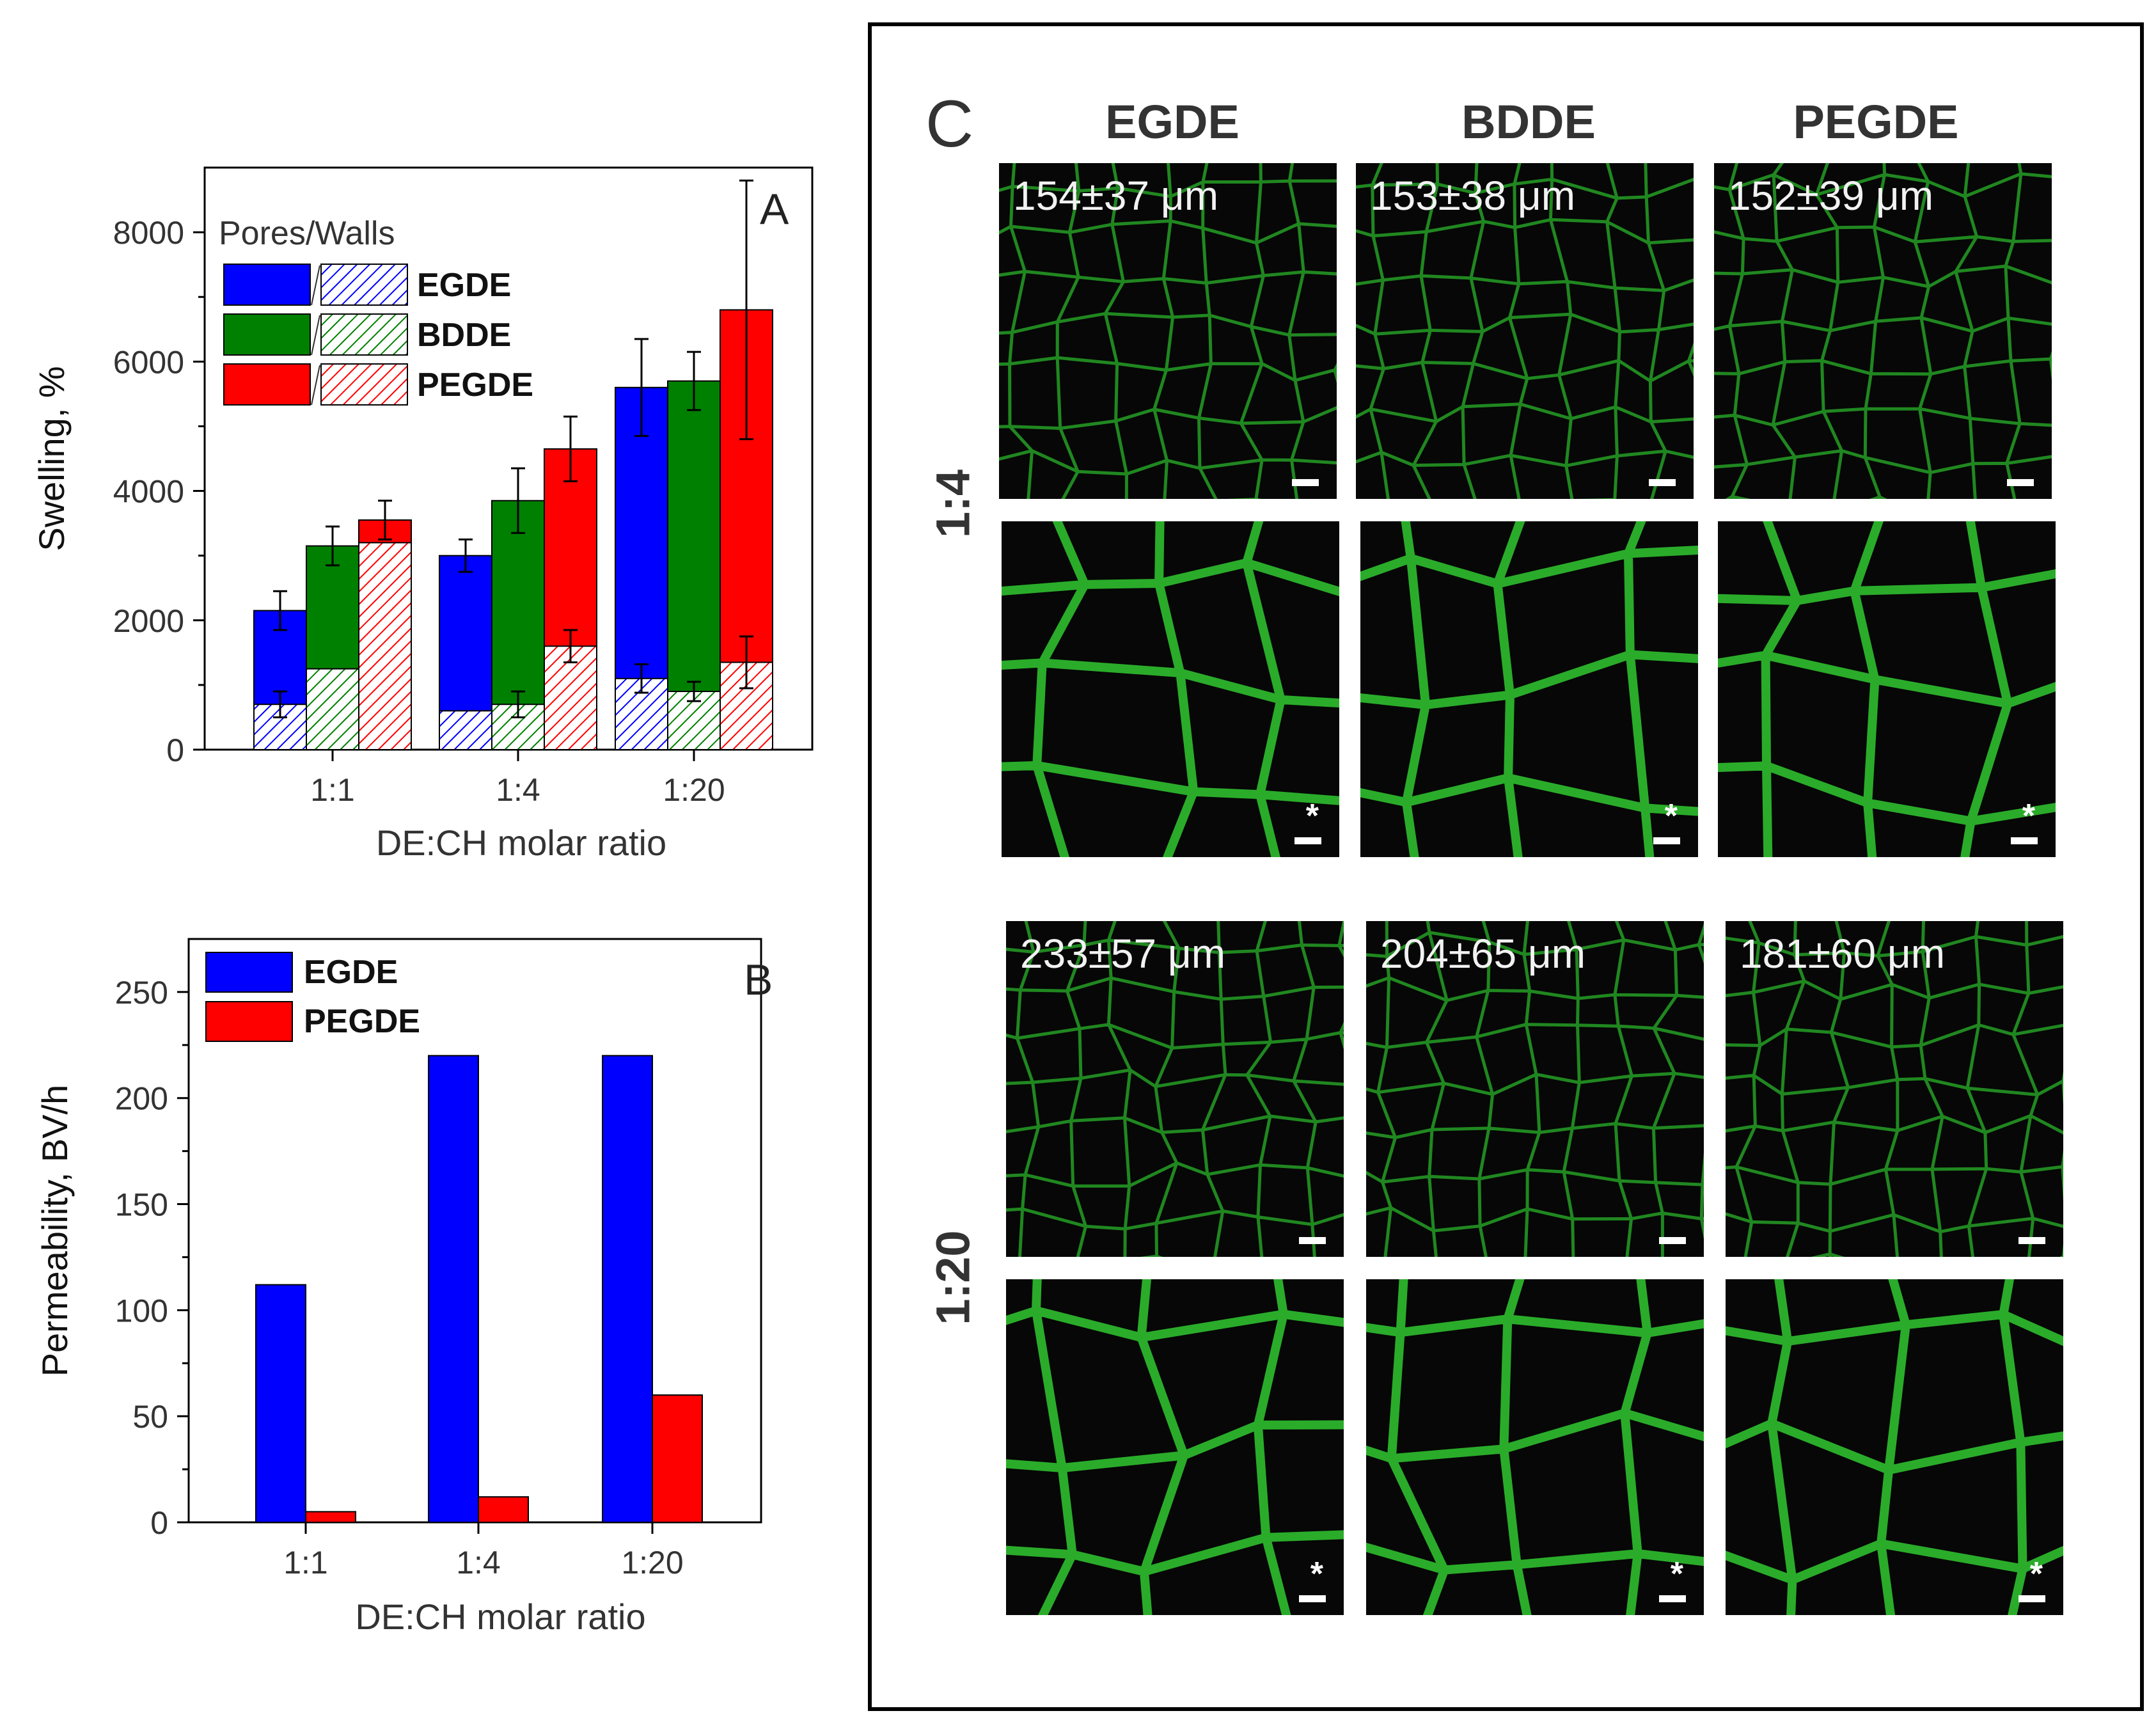  I want to click on panel-letter: B, so click(758, 980).